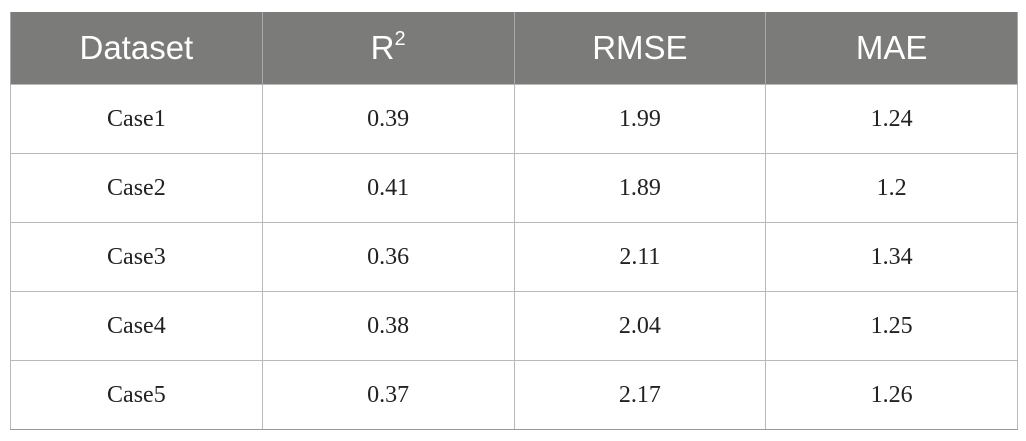 The image size is (1026, 441). What do you see at coordinates (388, 119) in the screenshot?
I see `cell-r-squared: 0.39` at bounding box center [388, 119].